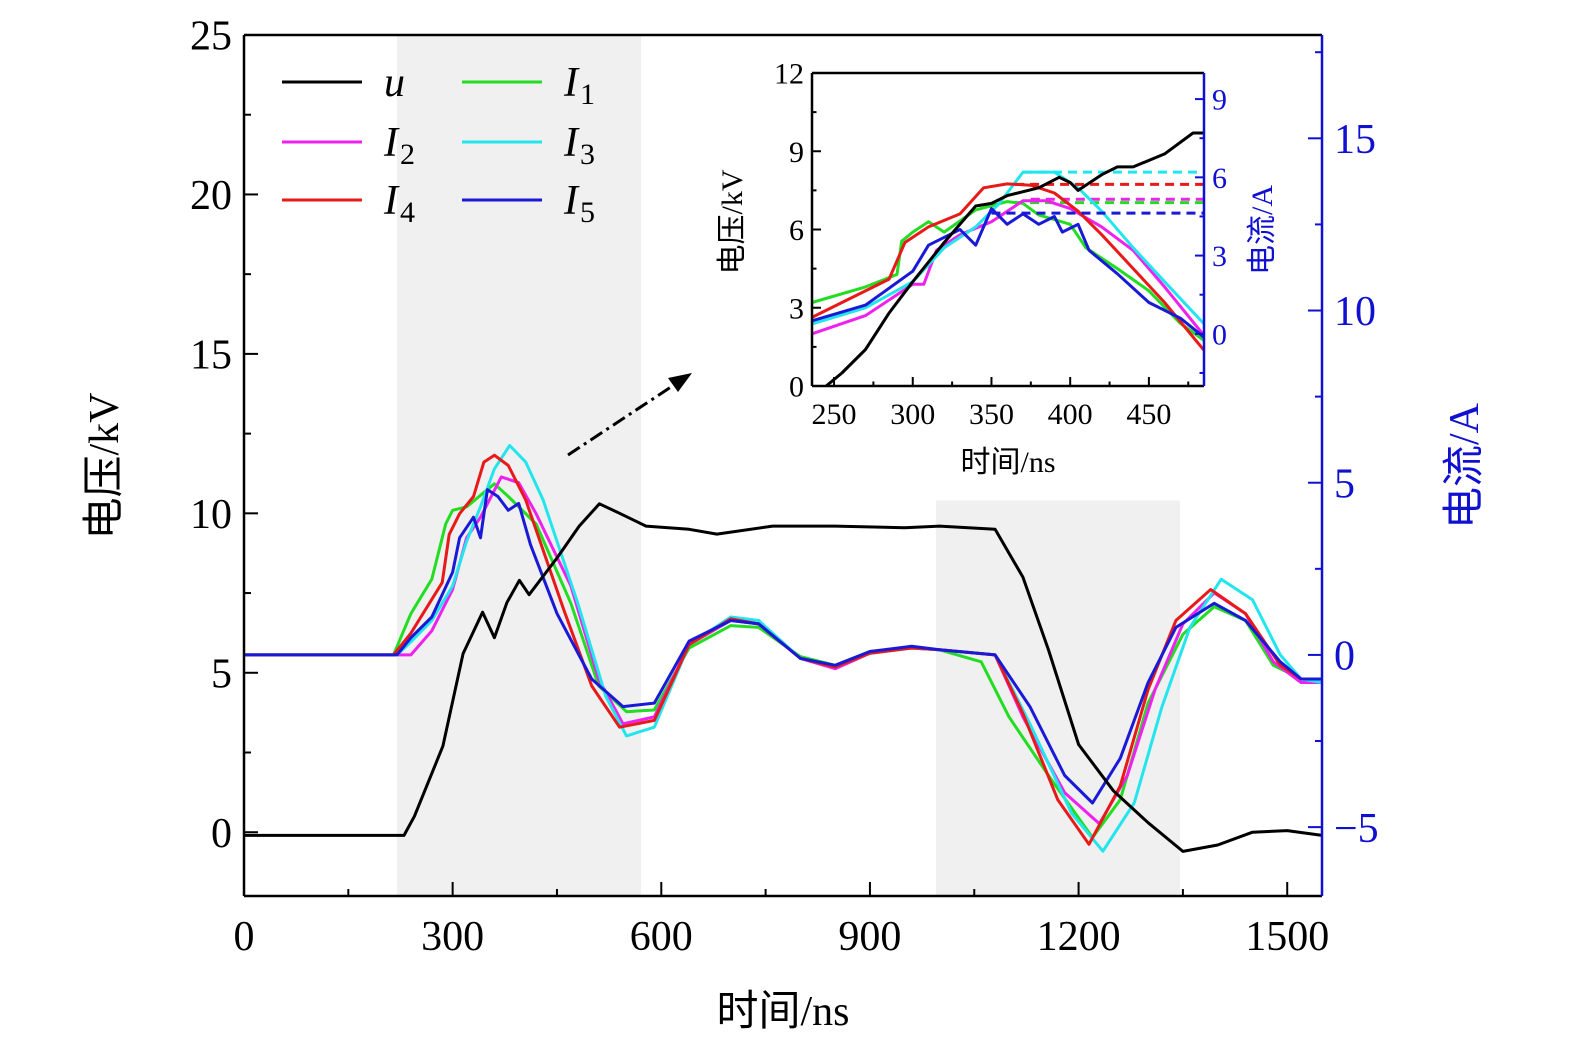 The width and height of the screenshot is (1575, 1053). Describe the element at coordinates (1219, 178) in the screenshot. I see `y-tick-label-right: 6` at that location.